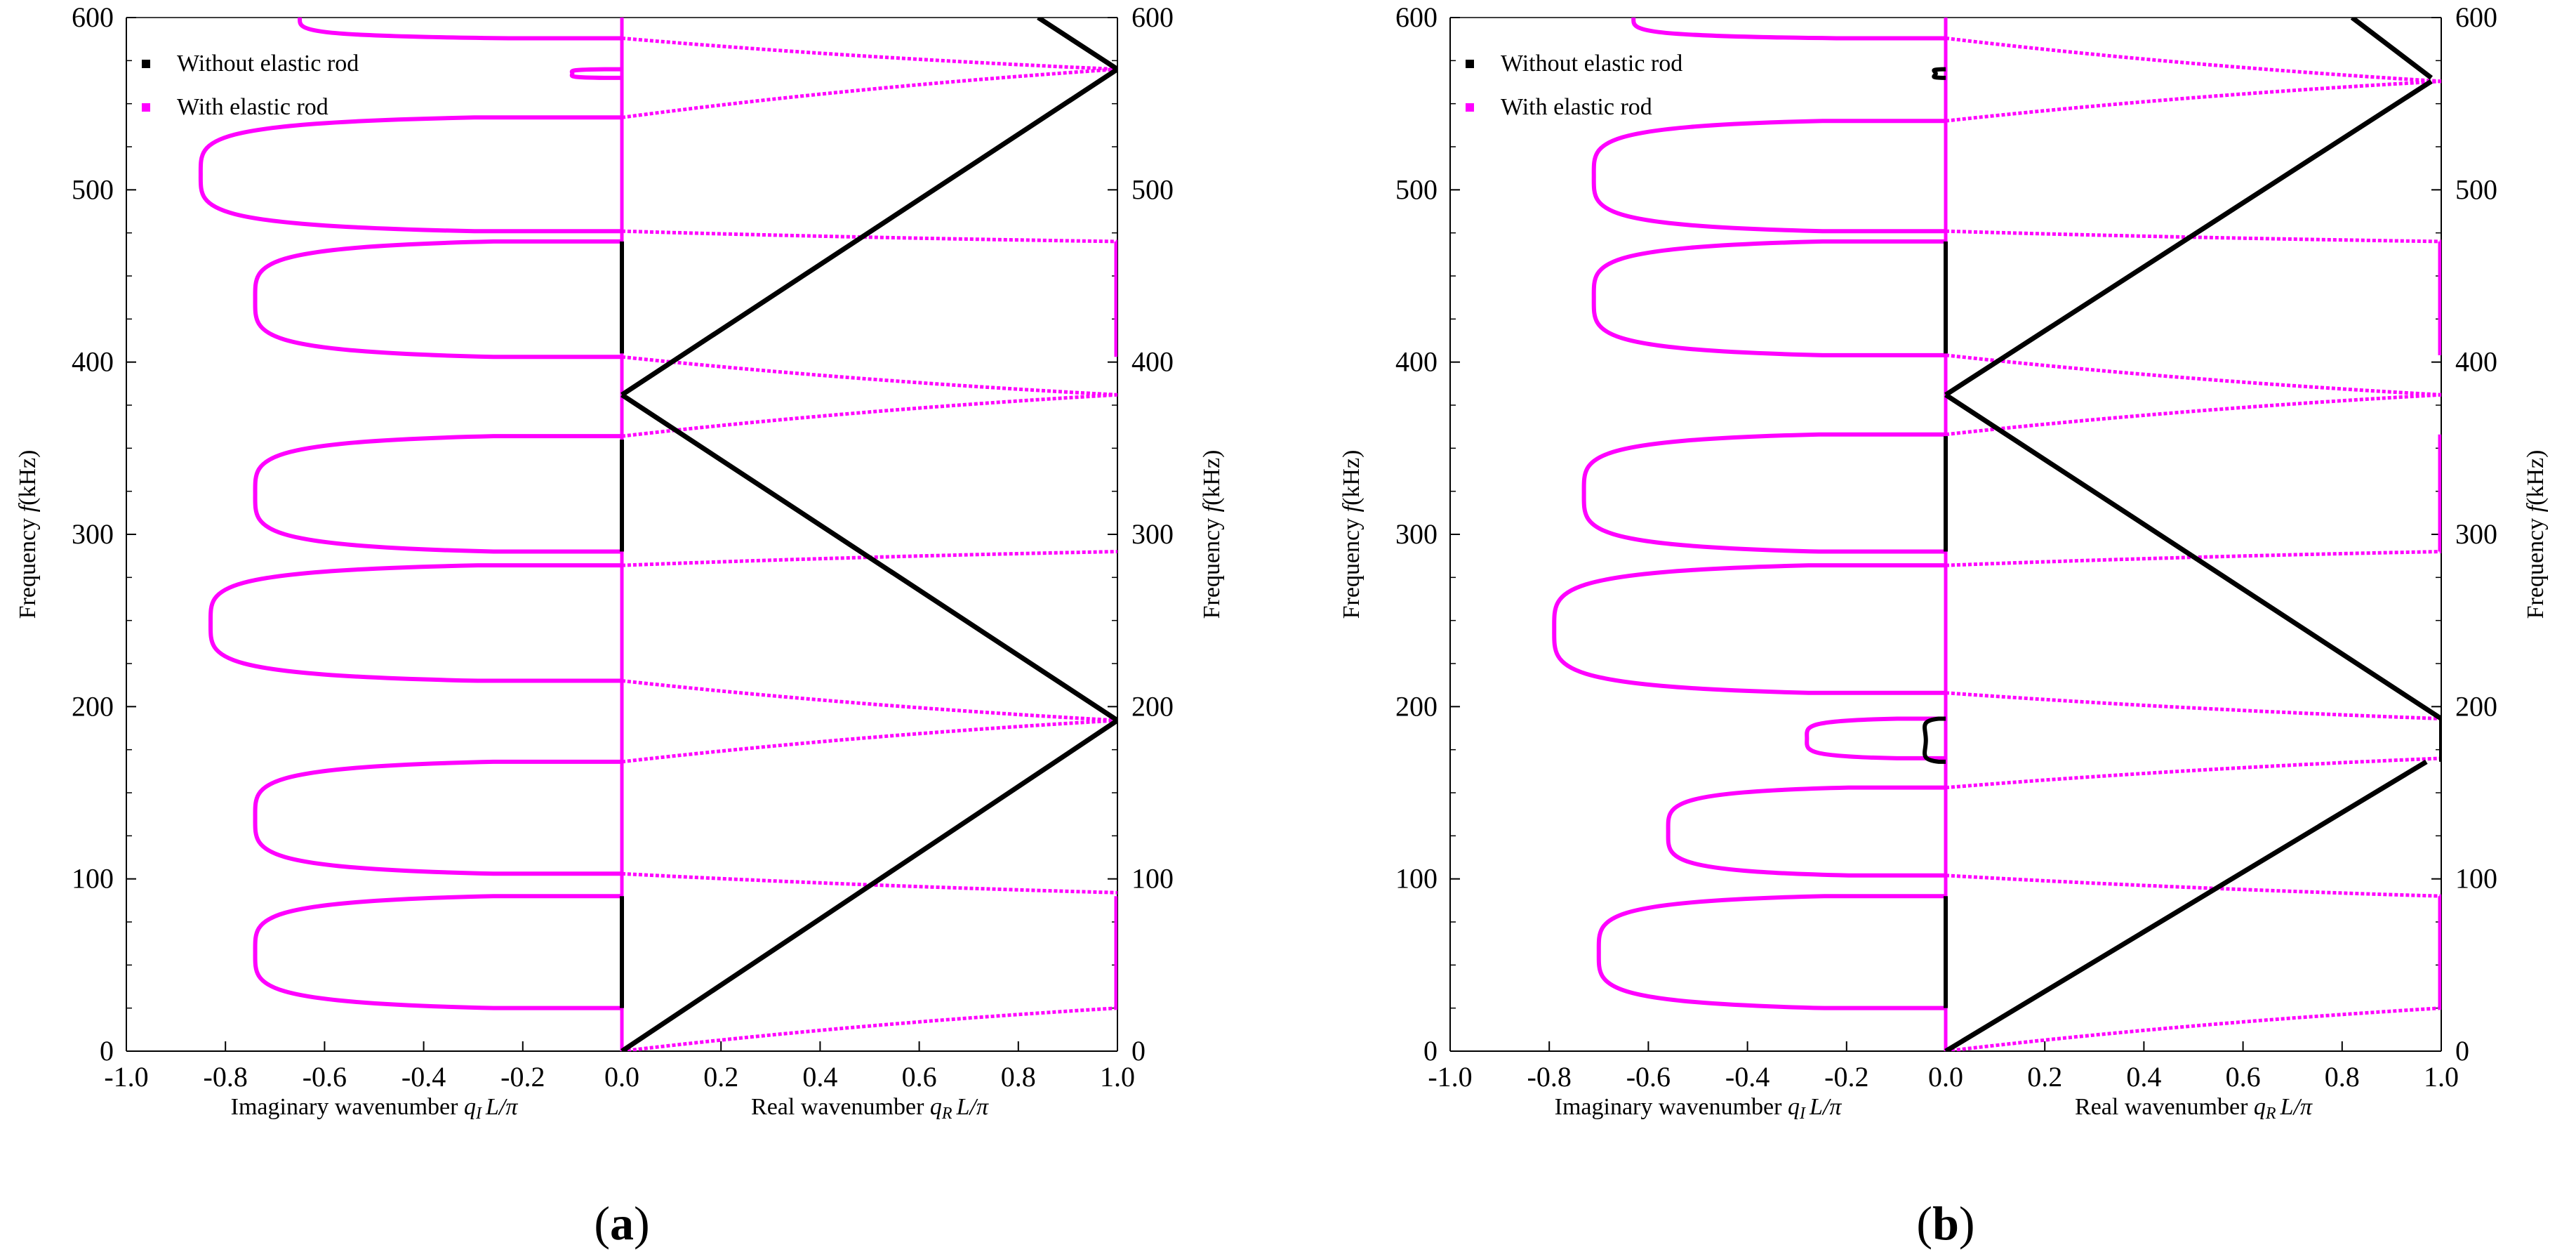  What do you see at coordinates (1152, 706) in the screenshot?
I see `panel-a-ytick-label-right: 200` at bounding box center [1152, 706].